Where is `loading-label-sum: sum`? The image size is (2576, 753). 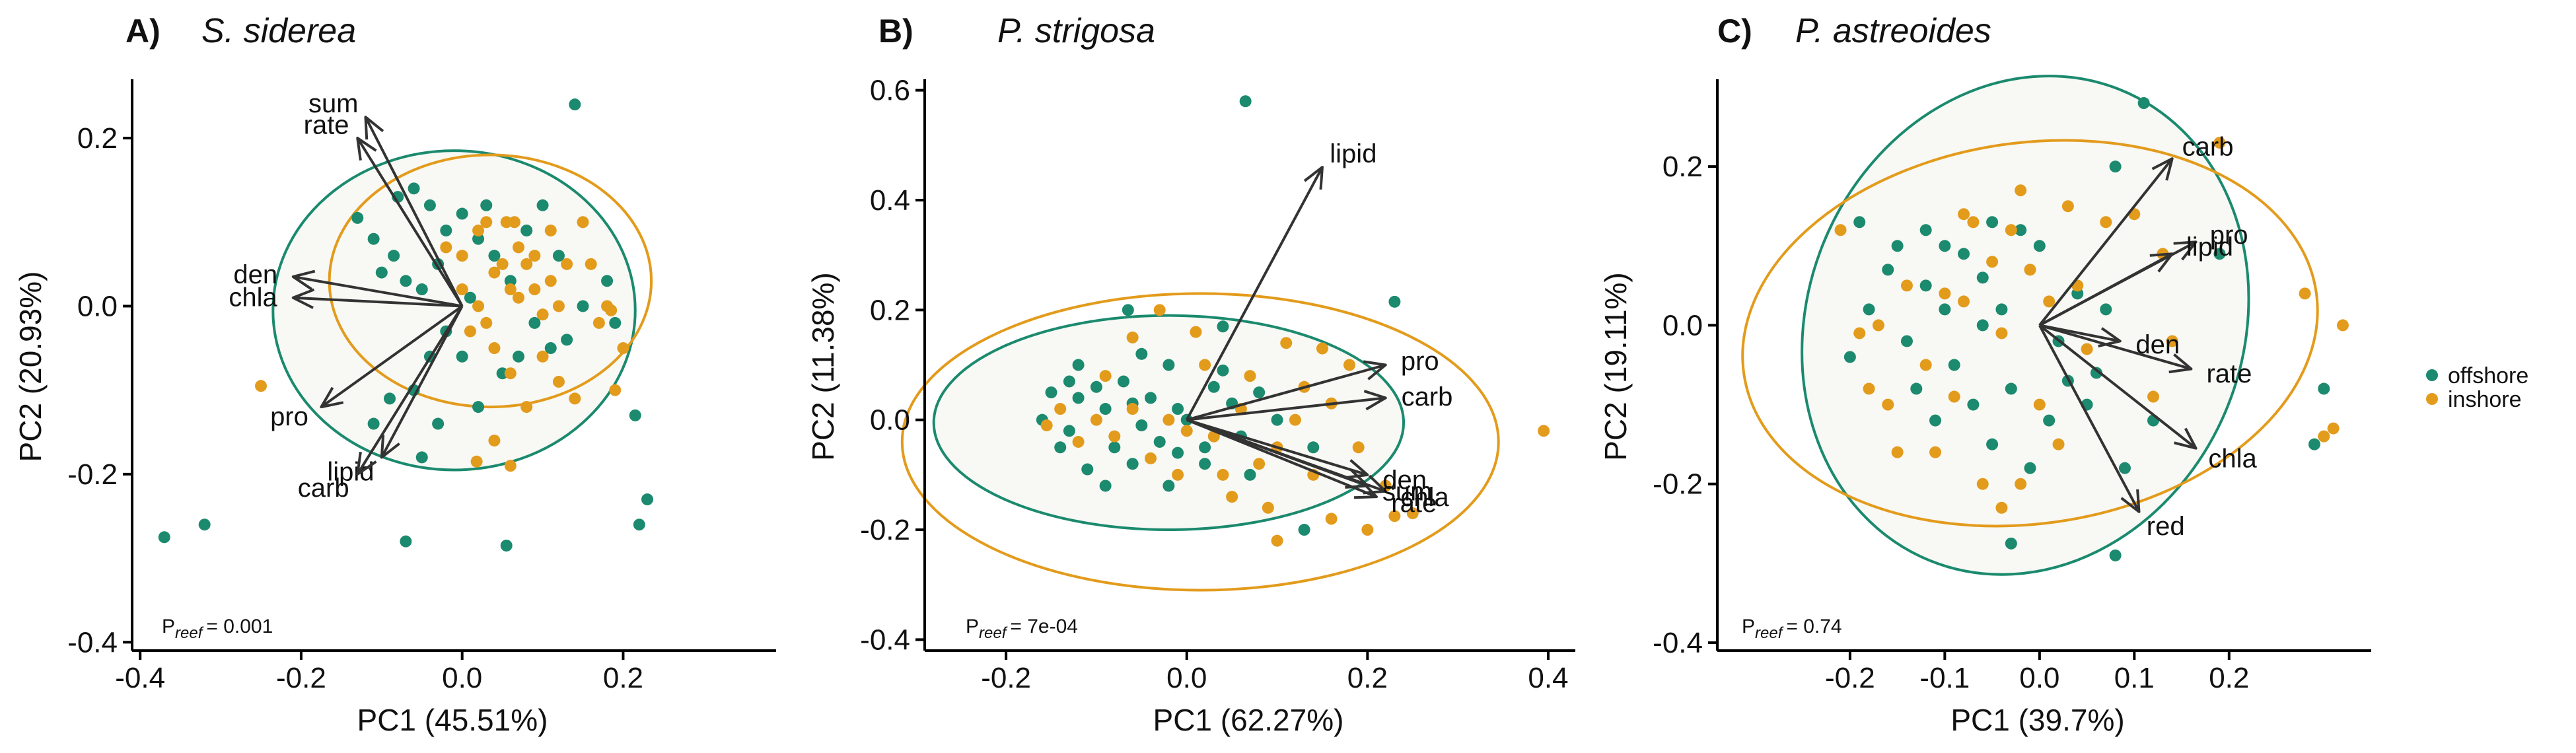
loading-label-sum: sum is located at coordinates (1408, 492).